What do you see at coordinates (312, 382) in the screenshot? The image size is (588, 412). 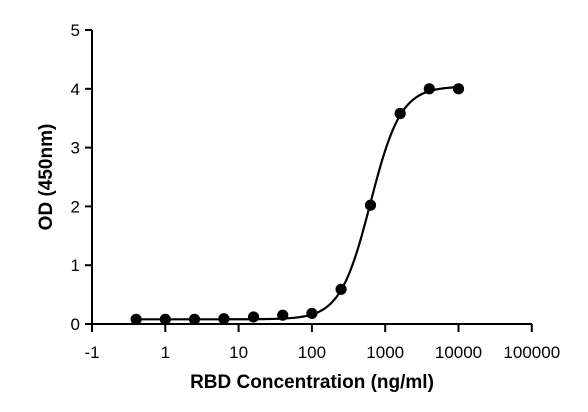 I see `x-axis-title: RBD Concentration (ng/ml)` at bounding box center [312, 382].